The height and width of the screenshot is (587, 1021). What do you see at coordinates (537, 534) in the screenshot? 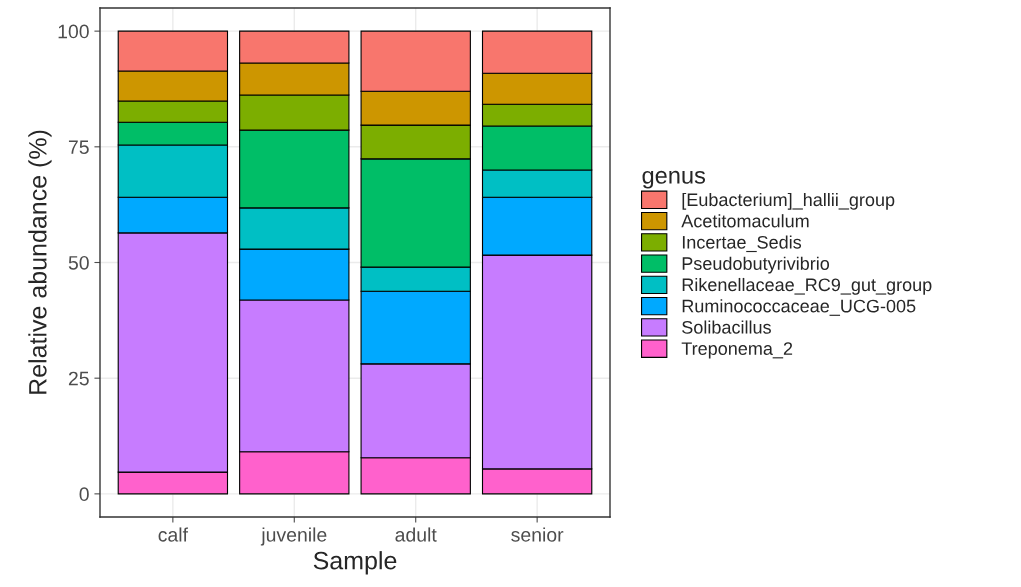
I see `x-tick-label: senior` at bounding box center [537, 534].